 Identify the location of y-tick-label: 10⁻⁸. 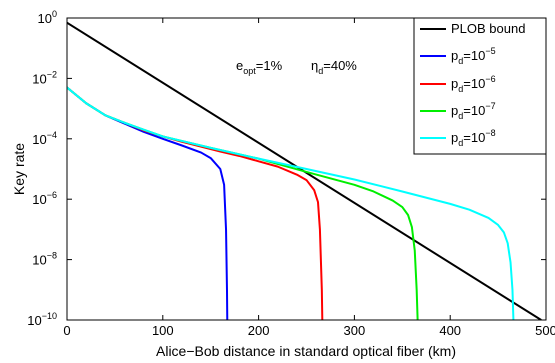
(44, 259).